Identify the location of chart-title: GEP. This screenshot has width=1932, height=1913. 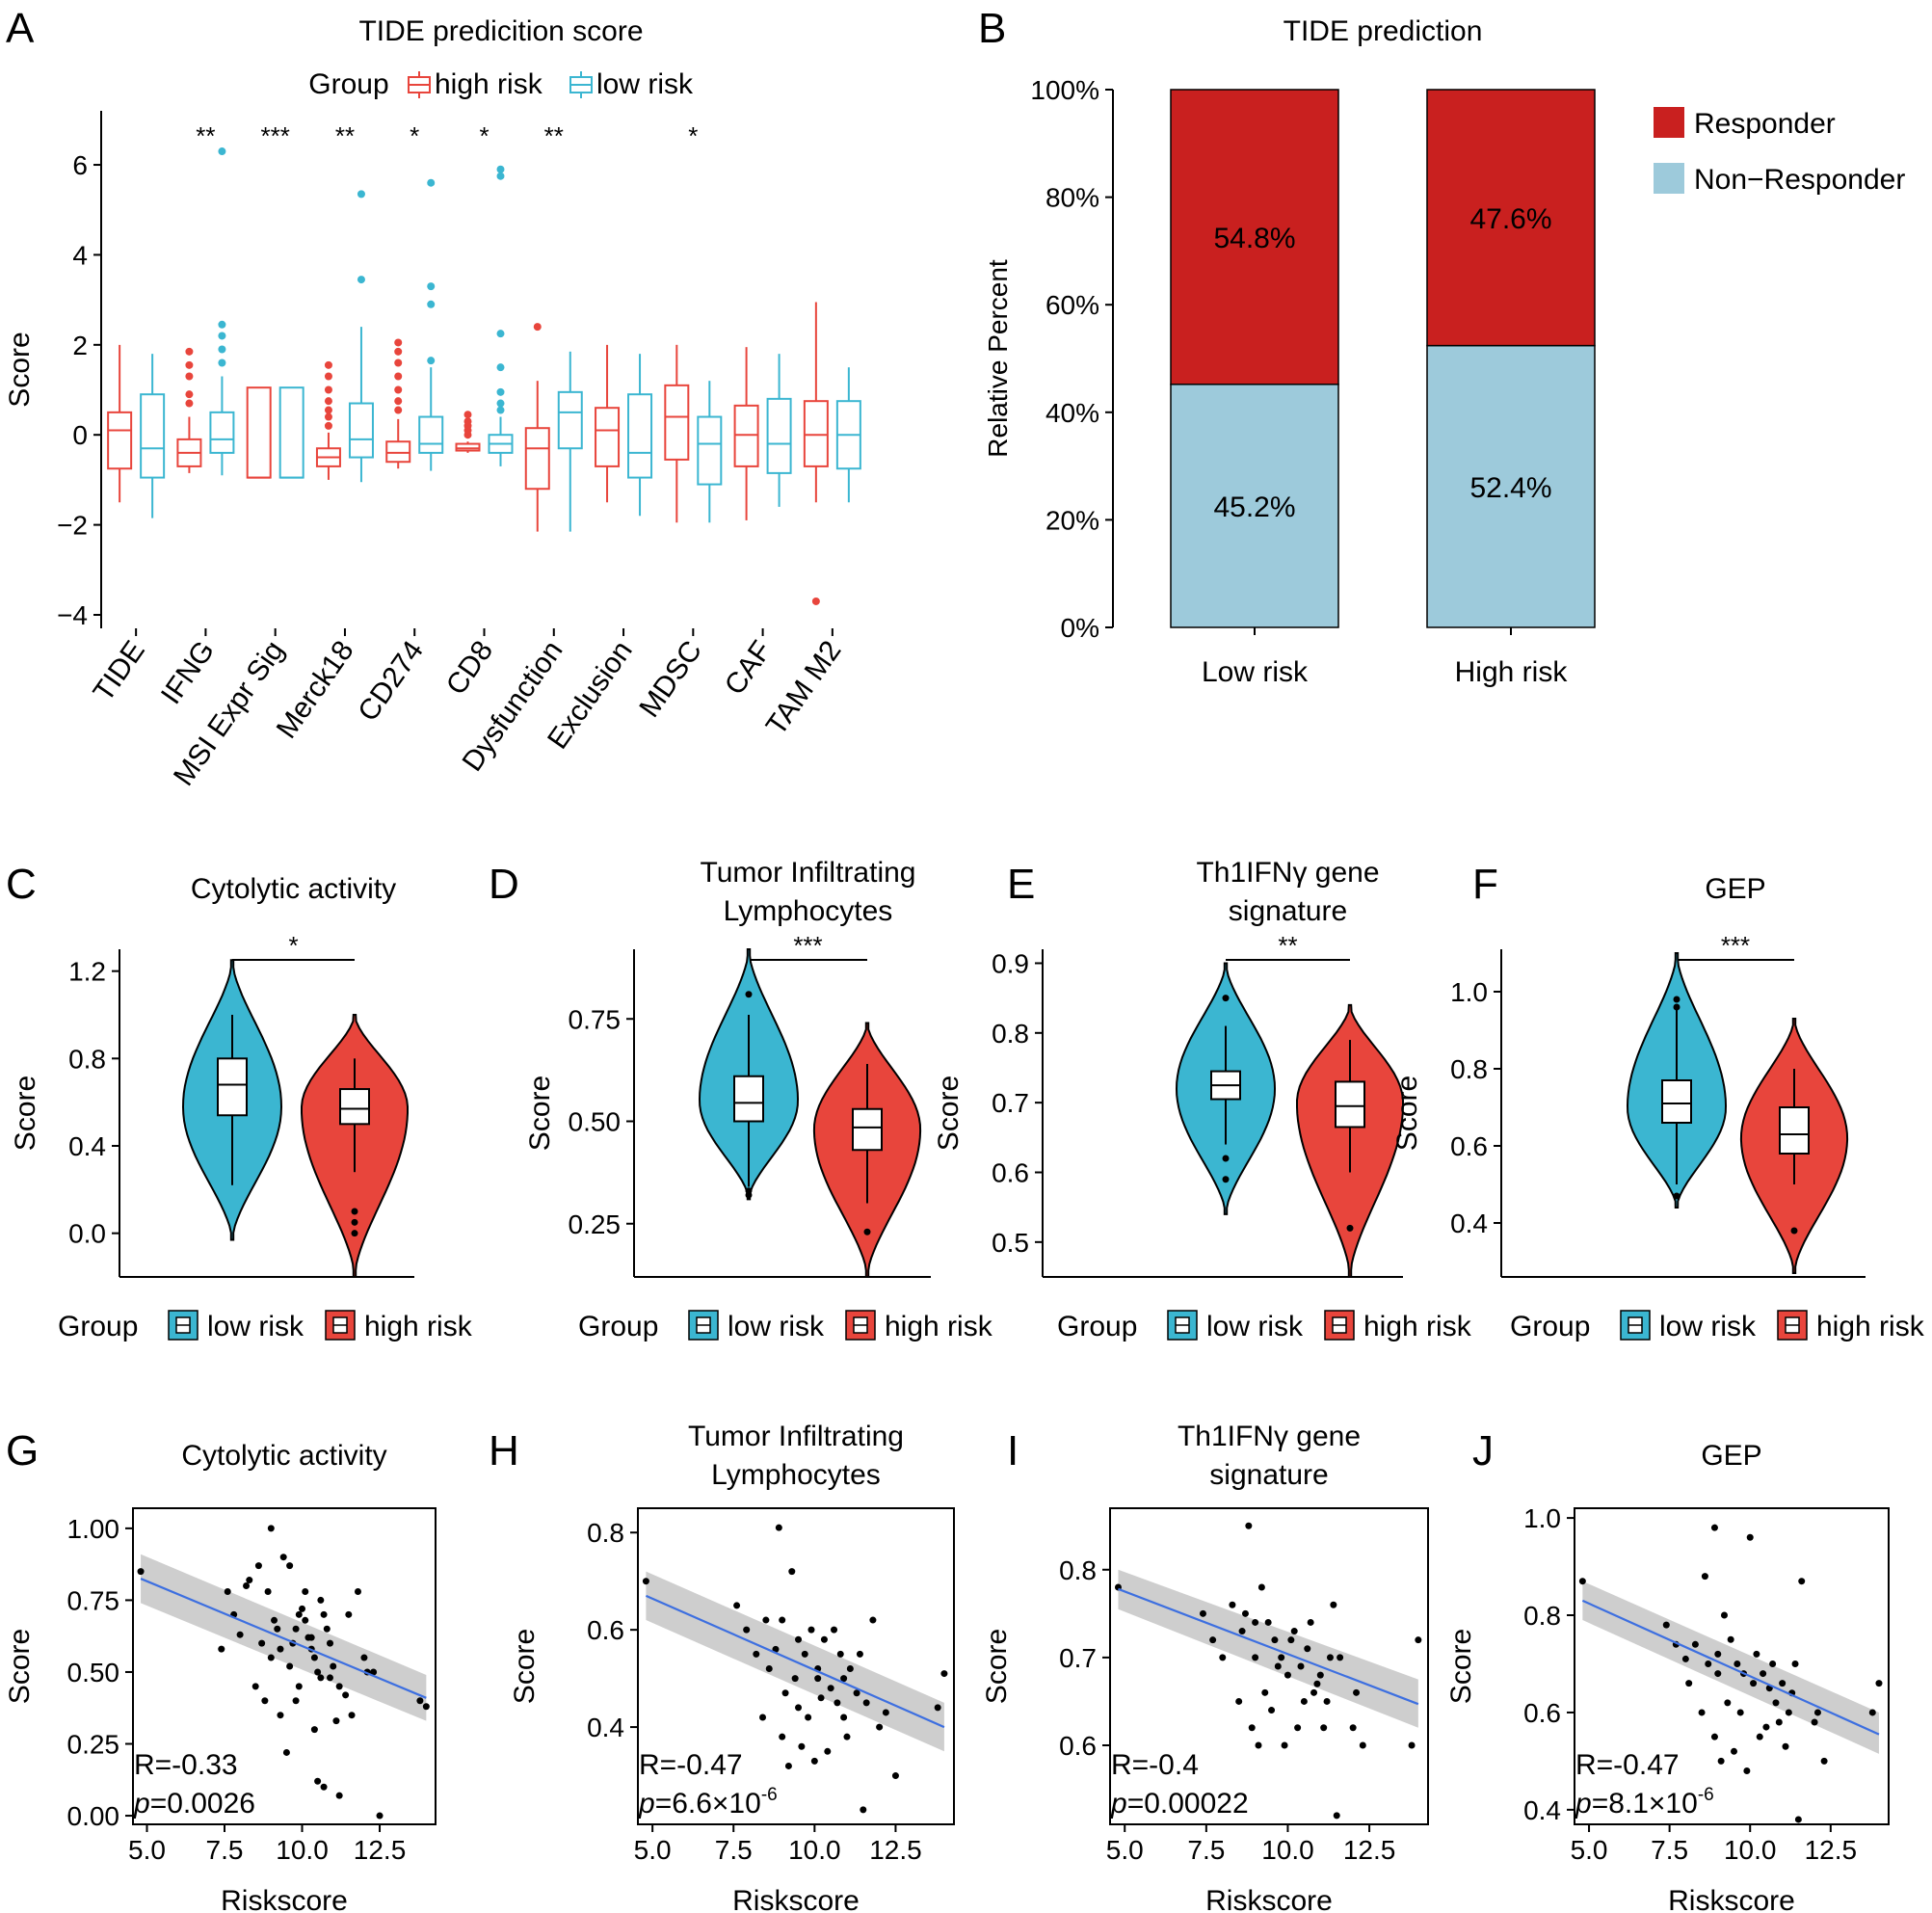
(1735, 889).